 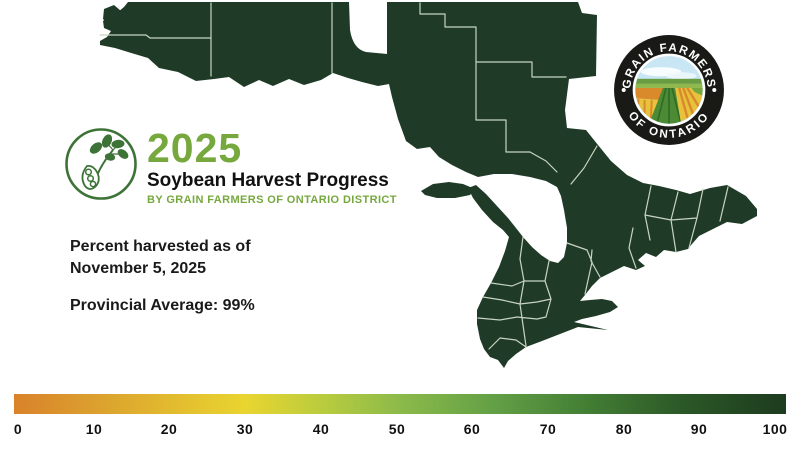 What do you see at coordinates (94, 429) in the screenshot?
I see `legend-tick-10: 10` at bounding box center [94, 429].